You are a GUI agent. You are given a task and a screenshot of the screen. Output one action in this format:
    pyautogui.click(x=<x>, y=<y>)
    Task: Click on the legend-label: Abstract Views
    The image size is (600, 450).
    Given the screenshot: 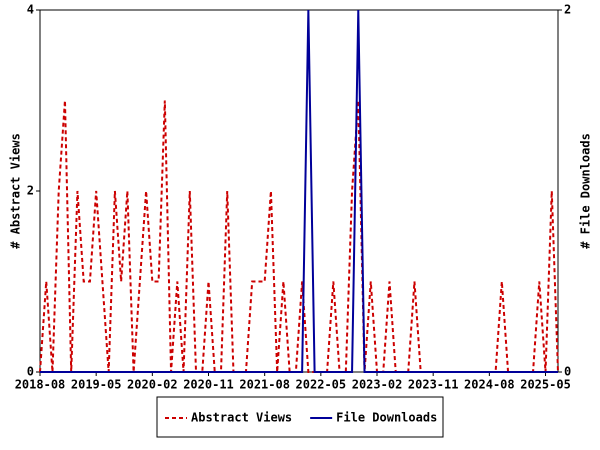 What is the action you would take?
    pyautogui.click(x=241, y=418)
    